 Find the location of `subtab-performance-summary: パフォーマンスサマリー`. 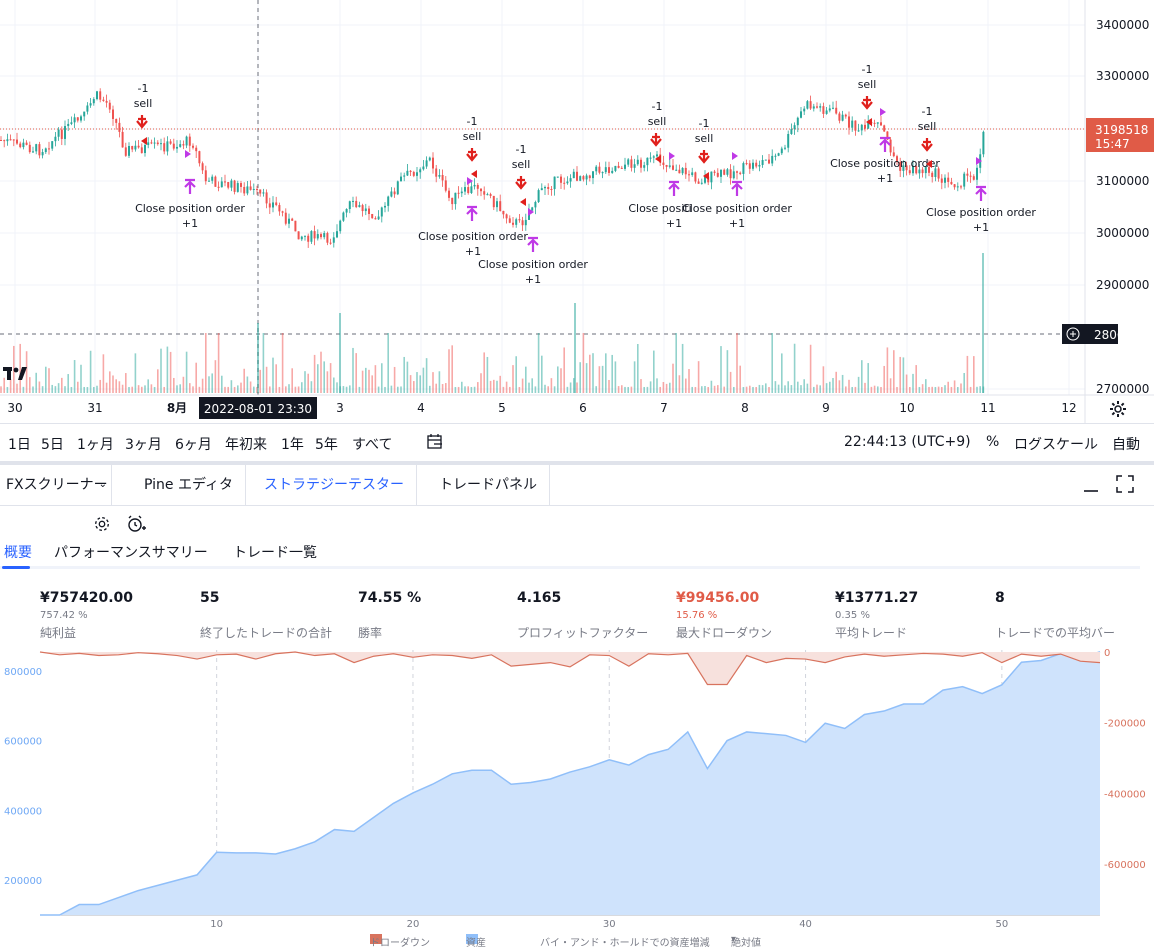

subtab-performance-summary: パフォーマンスサマリー is located at coordinates (131, 553).